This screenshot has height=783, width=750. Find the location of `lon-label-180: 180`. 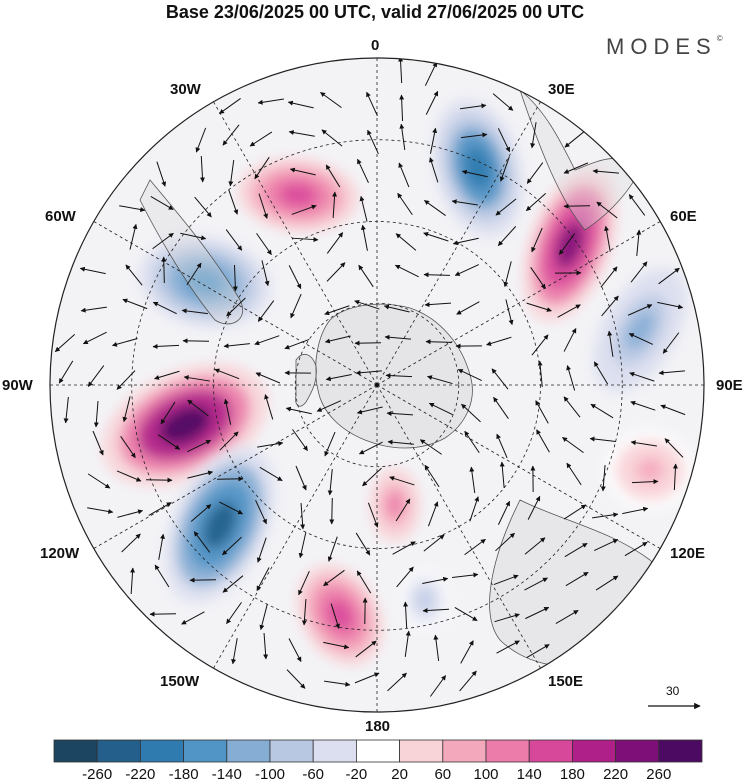

lon-label-180: 180 is located at coordinates (378, 726).